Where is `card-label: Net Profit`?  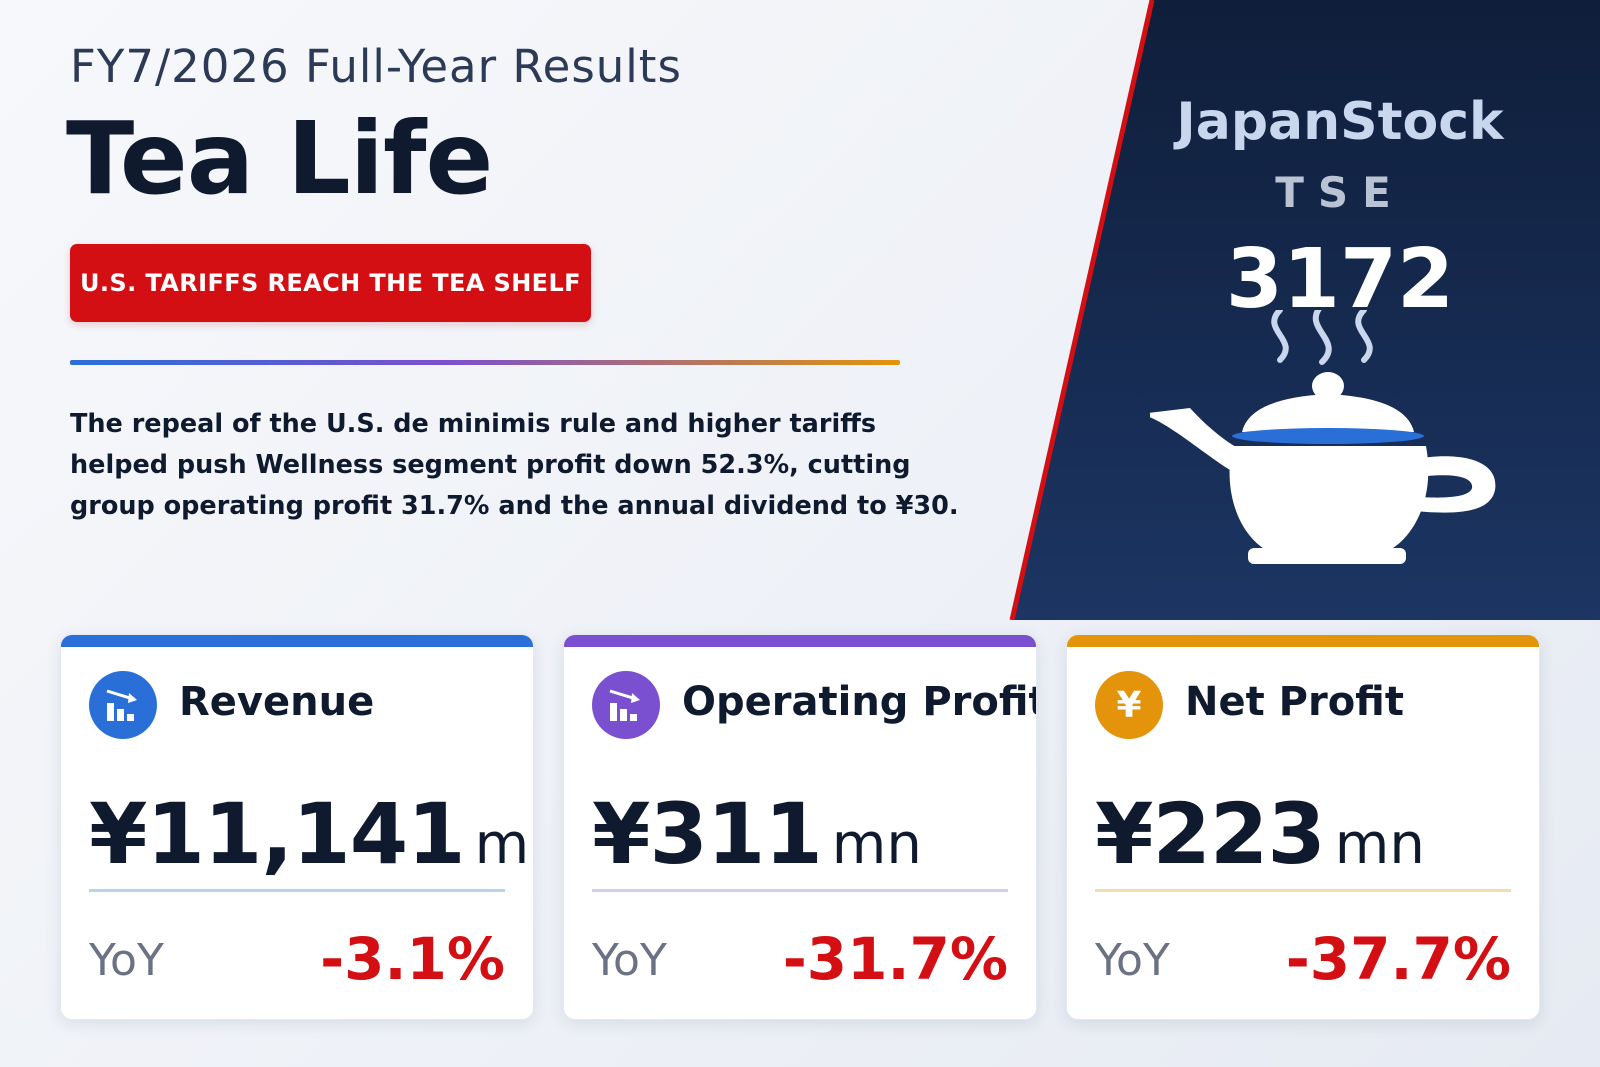
card-label: Net Profit is located at coordinates (1294, 702).